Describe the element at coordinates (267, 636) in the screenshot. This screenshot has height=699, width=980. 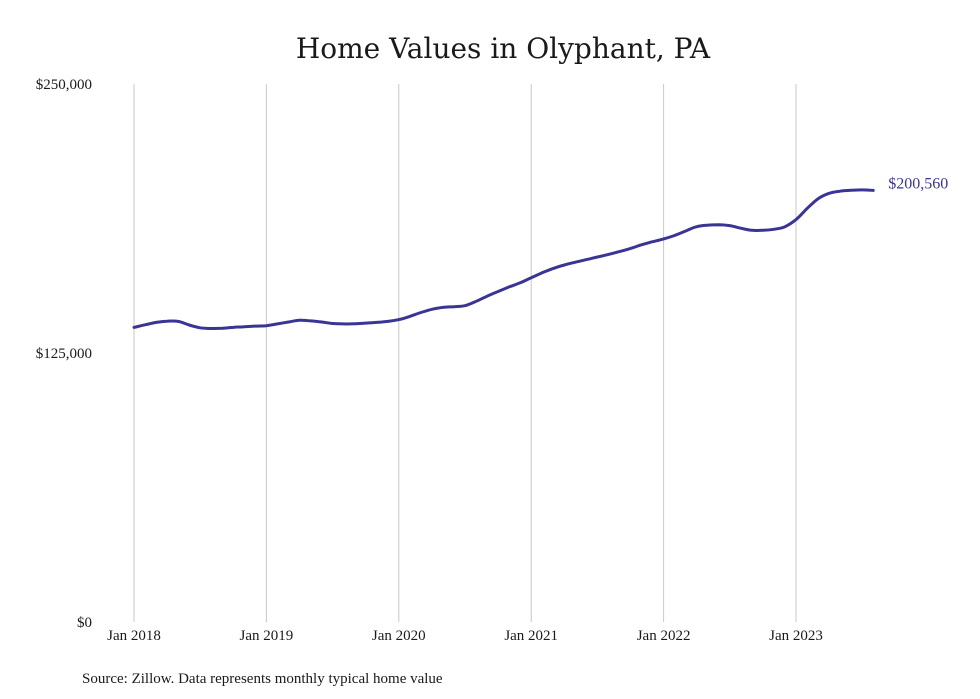
I see `x-tick-label: Jan 2019` at that location.